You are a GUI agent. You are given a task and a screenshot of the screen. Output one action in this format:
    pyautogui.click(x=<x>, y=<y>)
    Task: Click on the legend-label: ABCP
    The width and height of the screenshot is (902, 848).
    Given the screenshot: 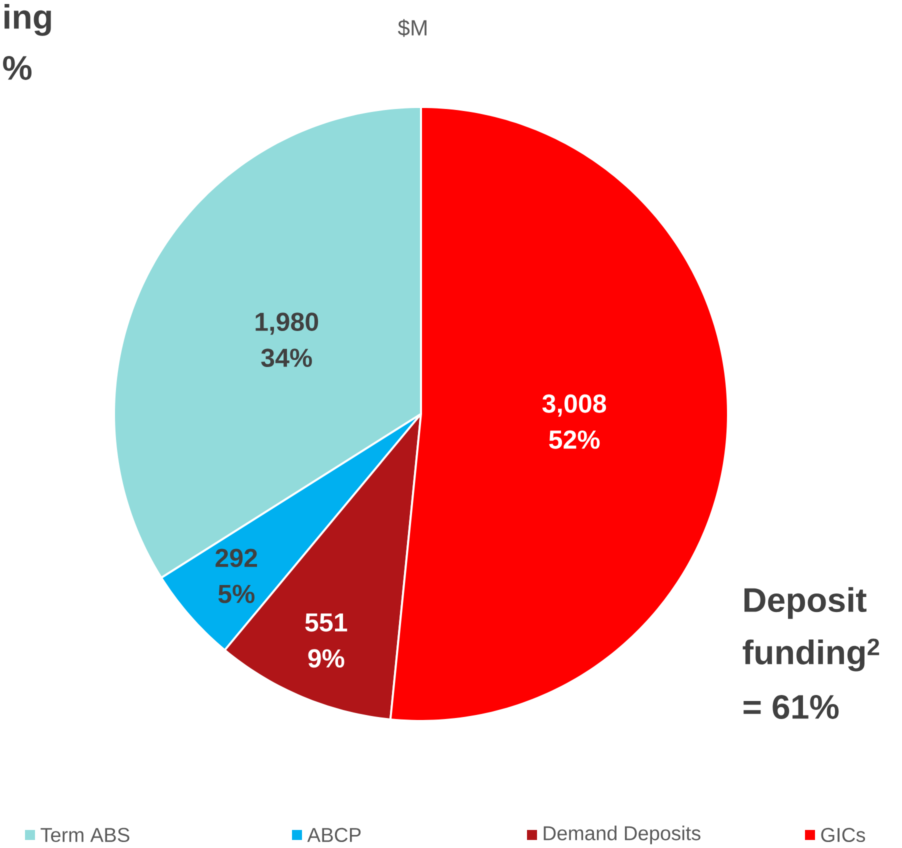 What is the action you would take?
    pyautogui.click(x=334, y=835)
    